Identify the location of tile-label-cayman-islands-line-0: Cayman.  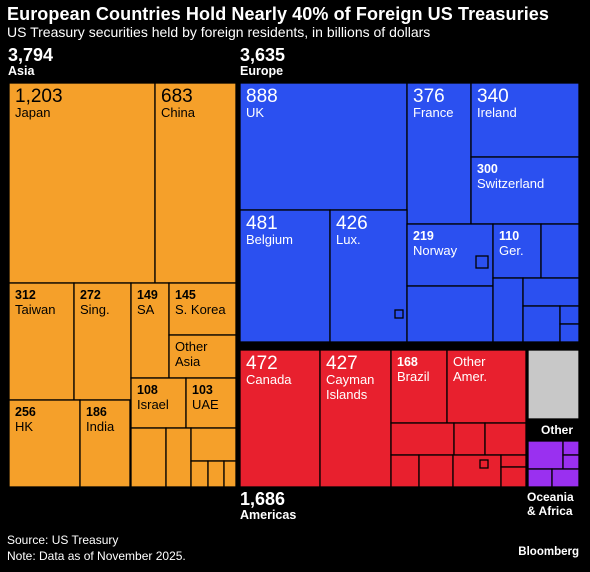
(350, 379).